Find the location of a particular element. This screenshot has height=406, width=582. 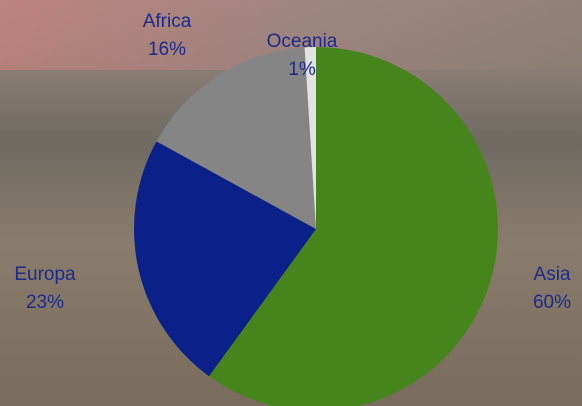

slice-label: Oceania is located at coordinates (302, 41).